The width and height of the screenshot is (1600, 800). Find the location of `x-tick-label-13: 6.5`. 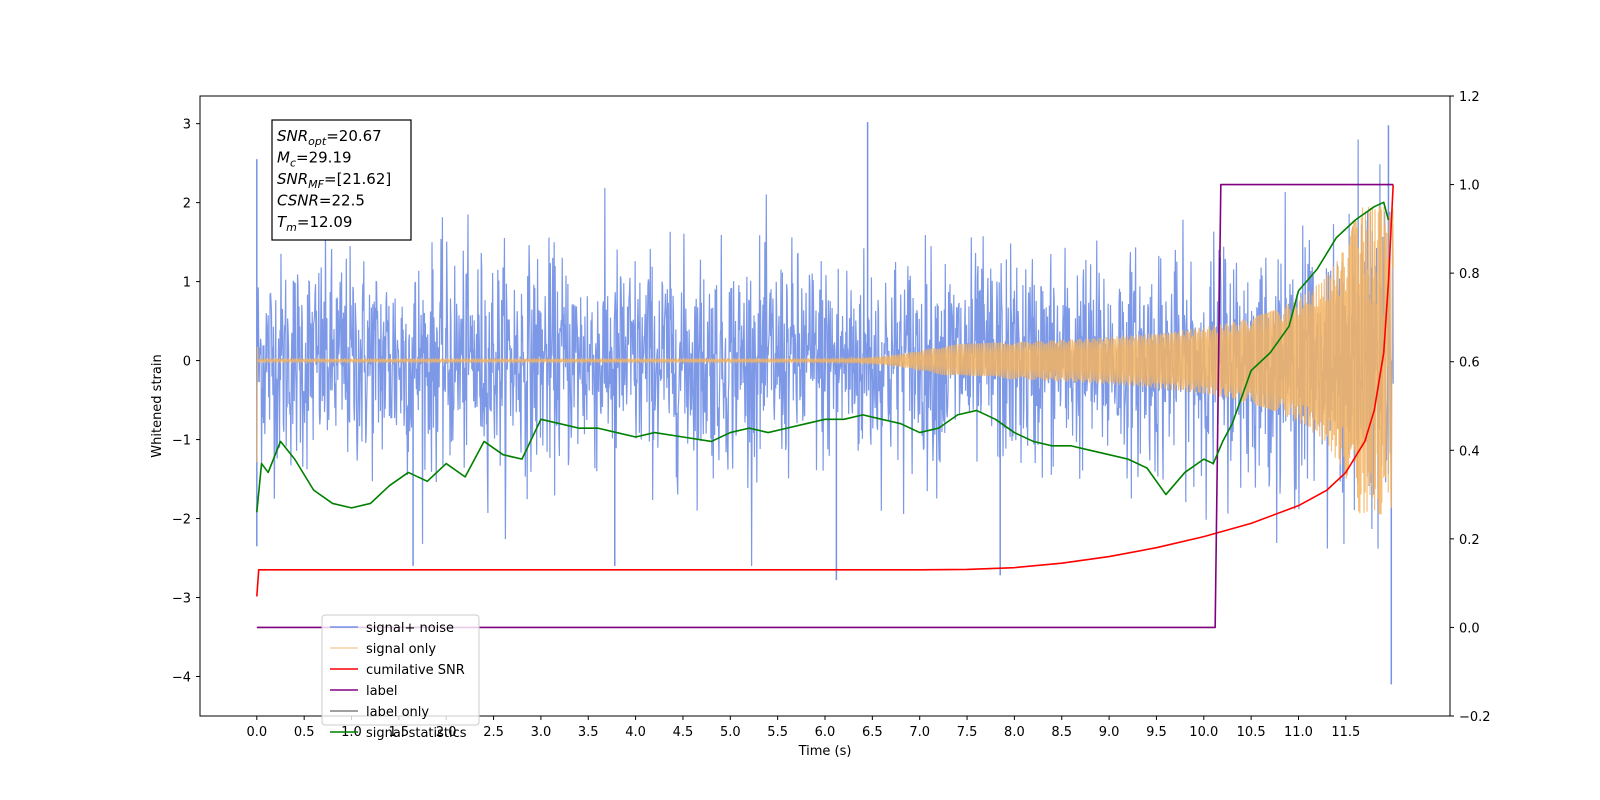

x-tick-label-13: 6.5 is located at coordinates (872, 732).